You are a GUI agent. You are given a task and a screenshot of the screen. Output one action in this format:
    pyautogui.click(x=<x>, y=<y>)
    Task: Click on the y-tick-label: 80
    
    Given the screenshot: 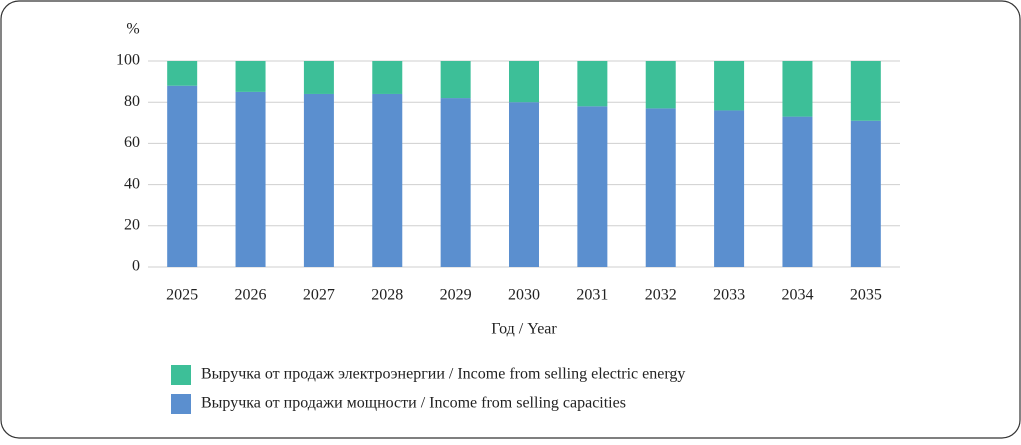 What is the action you would take?
    pyautogui.click(x=132, y=101)
    